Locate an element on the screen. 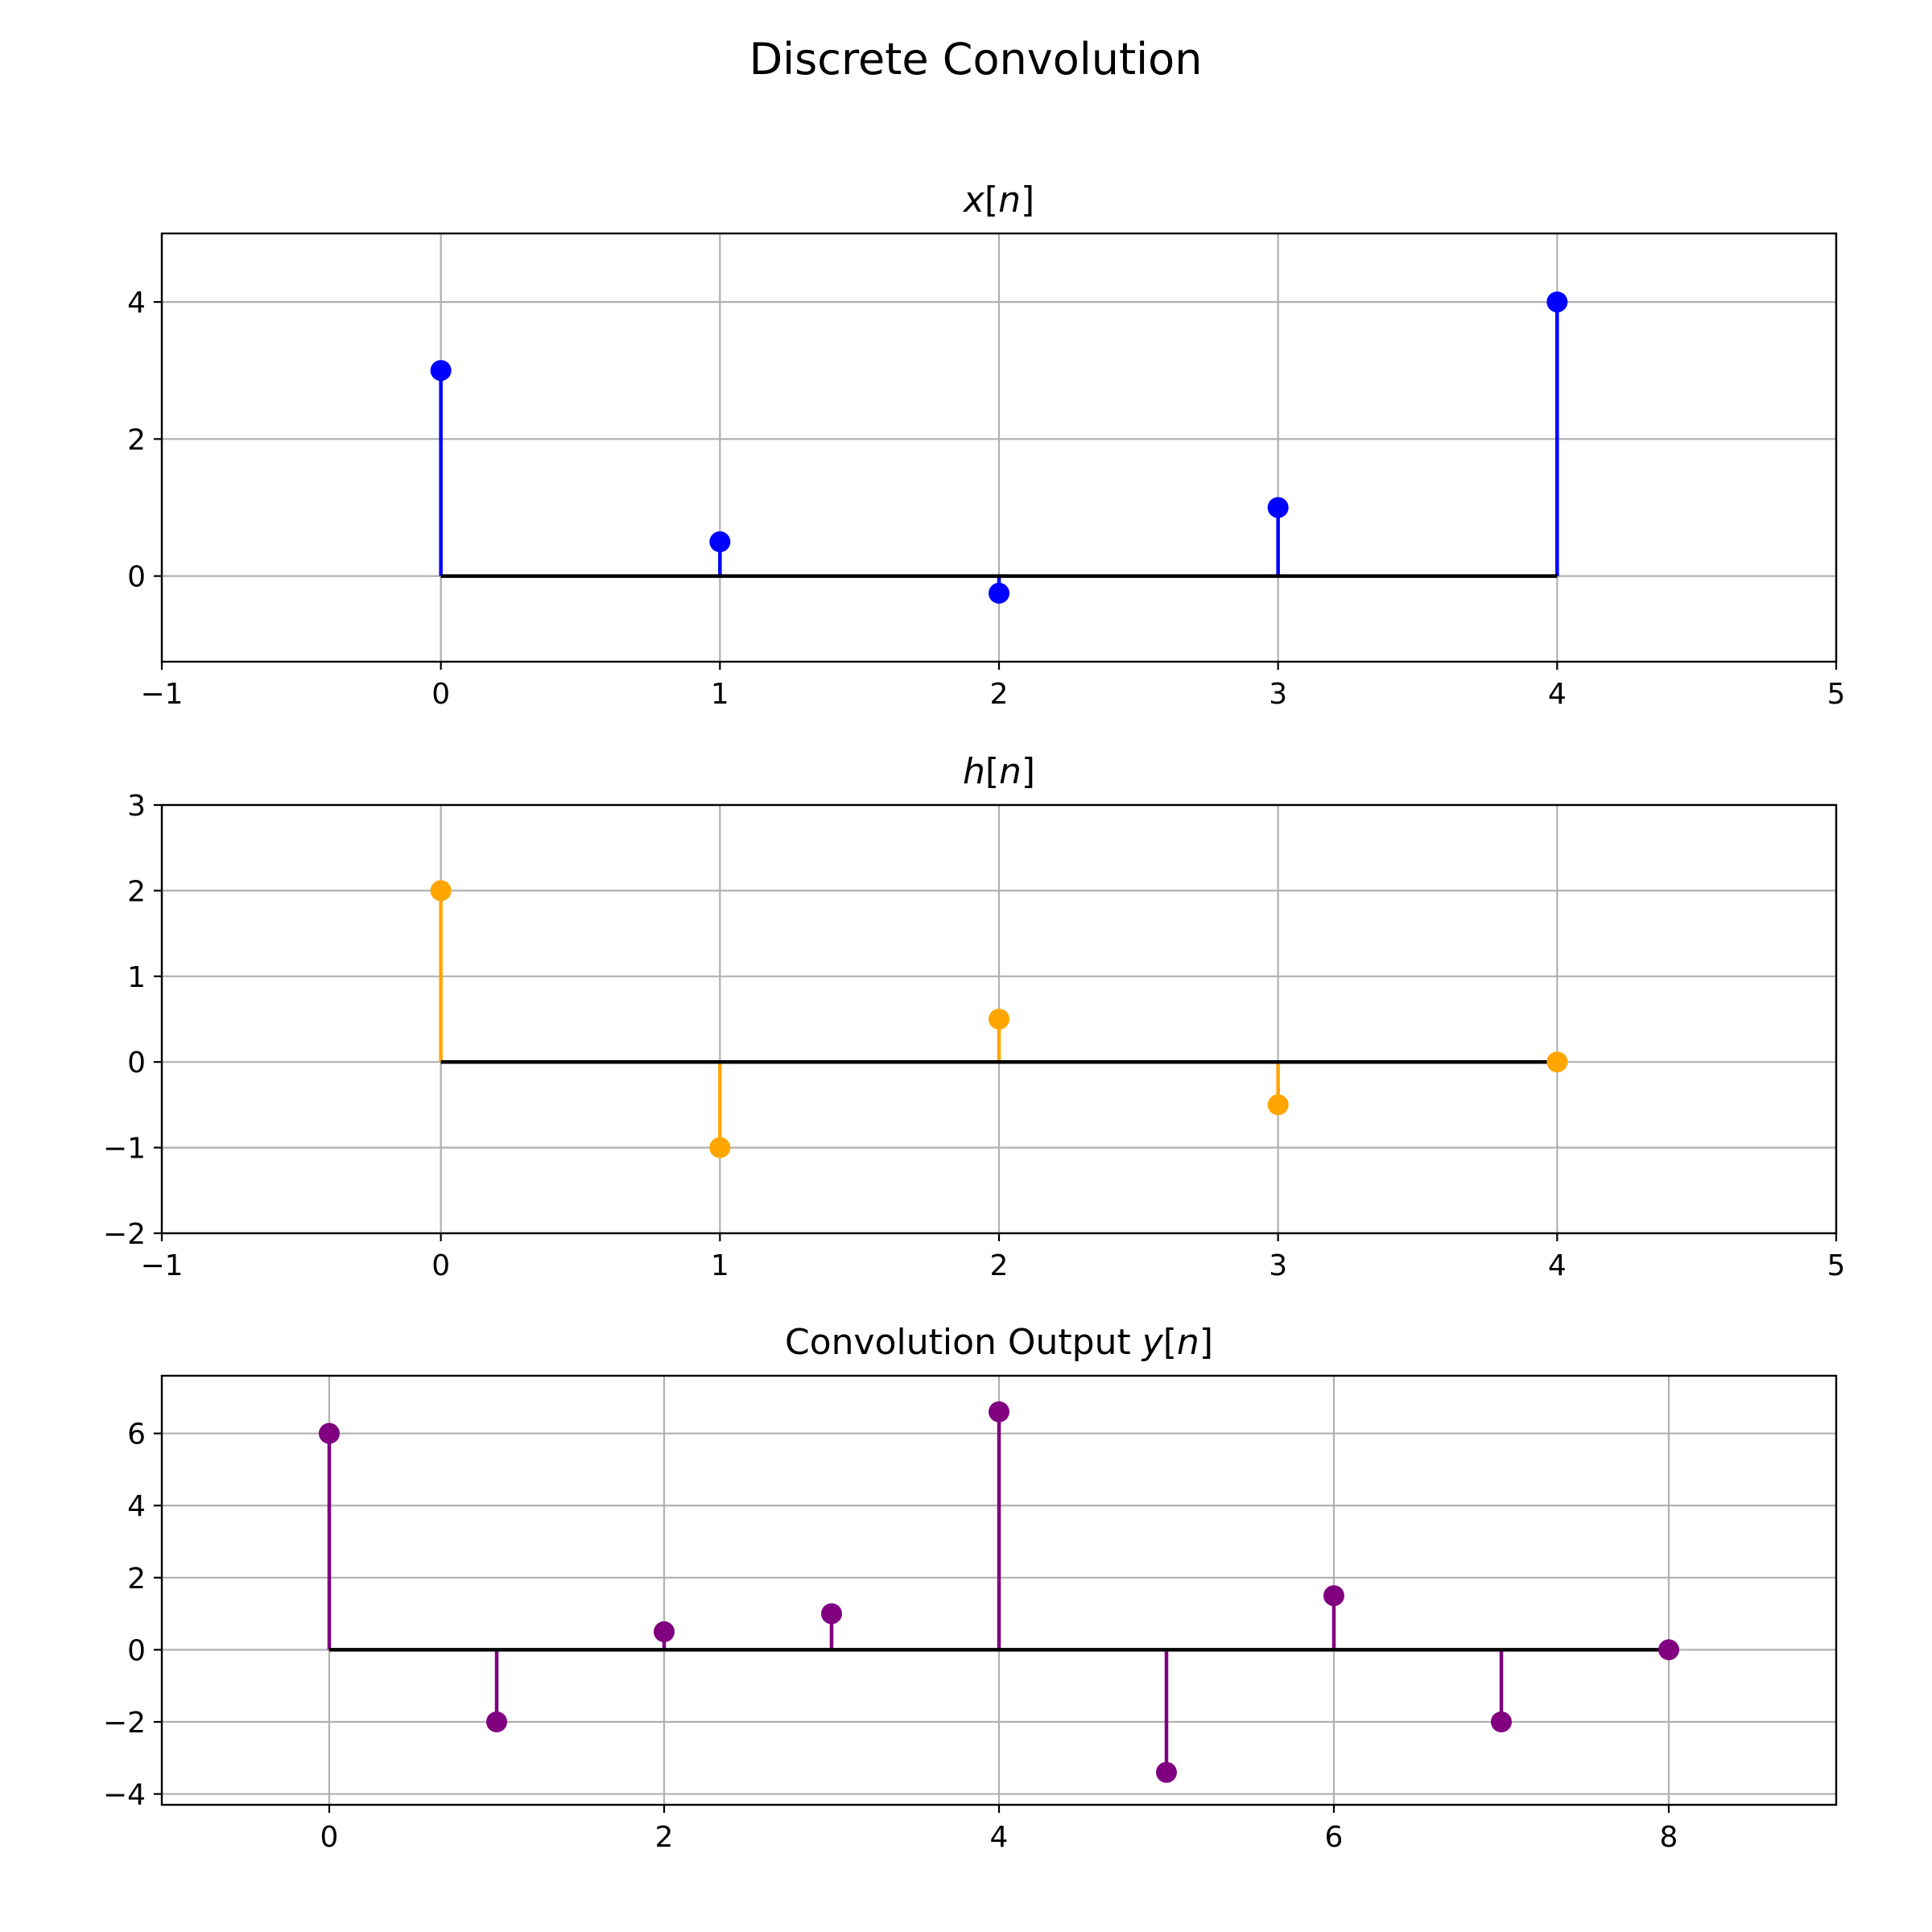 This screenshot has width=1932, height=1932. subplot-title-math: h is located at coordinates (974, 771).